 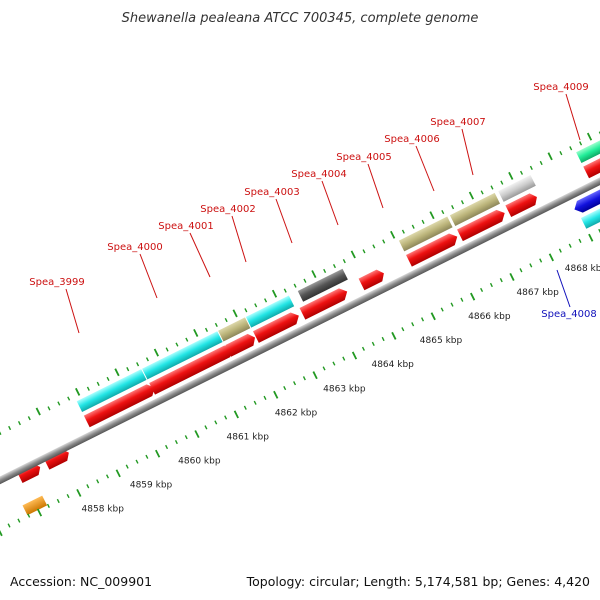 What do you see at coordinates (185, 226) in the screenshot?
I see `gene-label-spea_4001: Spea_4001` at bounding box center [185, 226].